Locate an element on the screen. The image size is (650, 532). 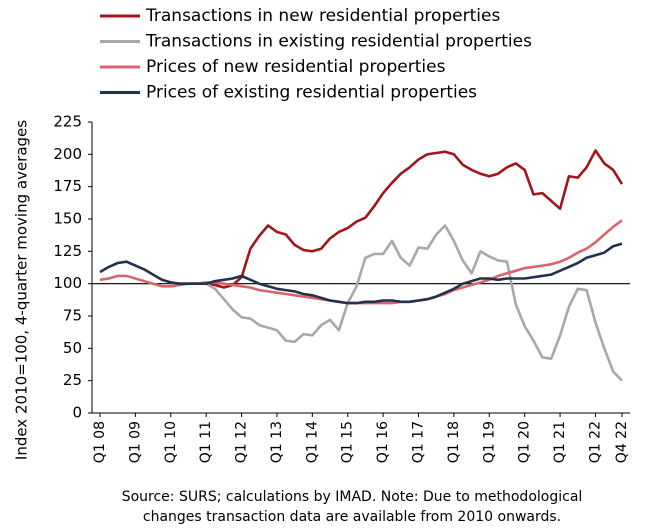
x-tick-label: Q1 09 is located at coordinates (135, 442).